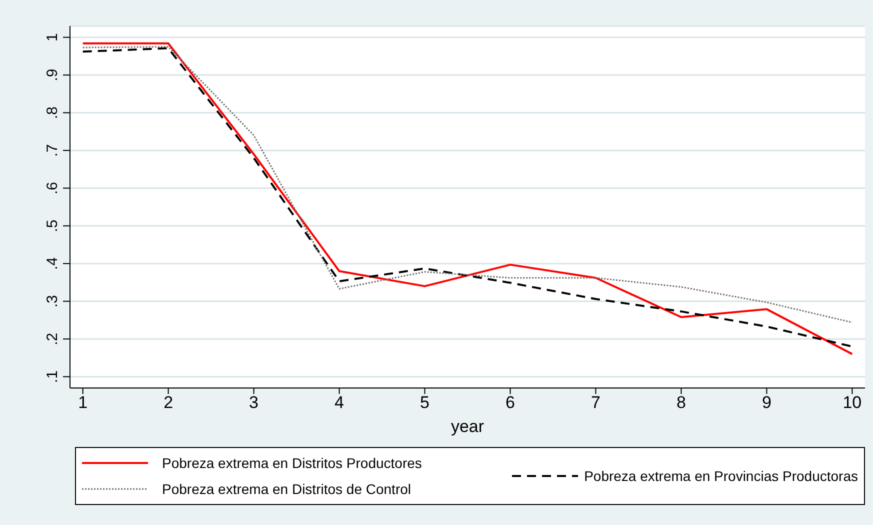  Describe the element at coordinates (721, 476) in the screenshot. I see `legend-label: Pobreza extrema en Provincias Productoras` at that location.